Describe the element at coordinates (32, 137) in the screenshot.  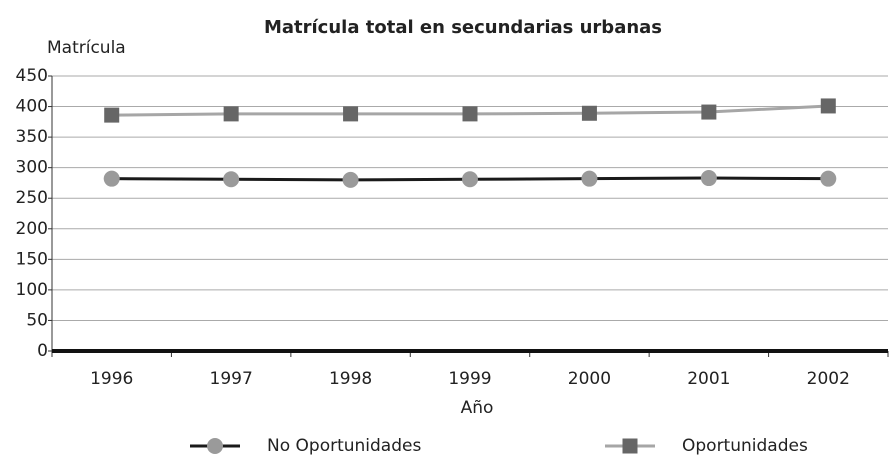
I see `y-tick-label: 350` at that location.